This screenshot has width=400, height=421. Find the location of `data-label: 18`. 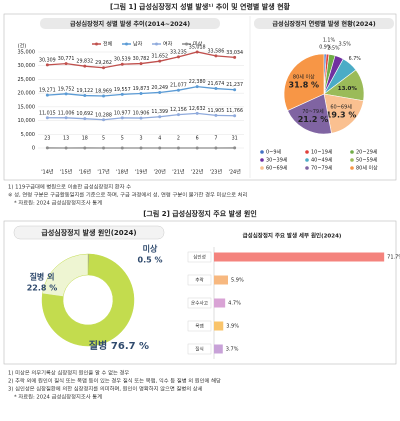

data-label: 18 is located at coordinates (85, 139).